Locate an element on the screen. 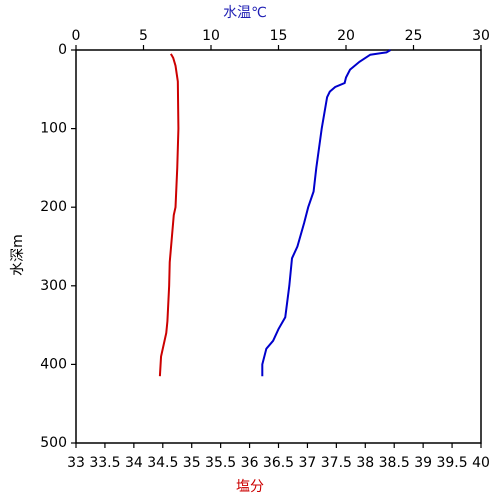 This screenshot has height=500, width=500. x-tick-label: 36.5 is located at coordinates (278, 463).